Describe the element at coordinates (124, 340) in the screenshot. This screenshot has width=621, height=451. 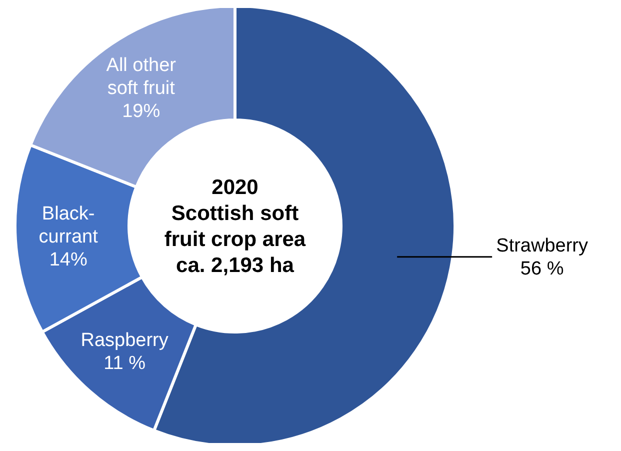
I see `slice-label: Raspberry` at that location.